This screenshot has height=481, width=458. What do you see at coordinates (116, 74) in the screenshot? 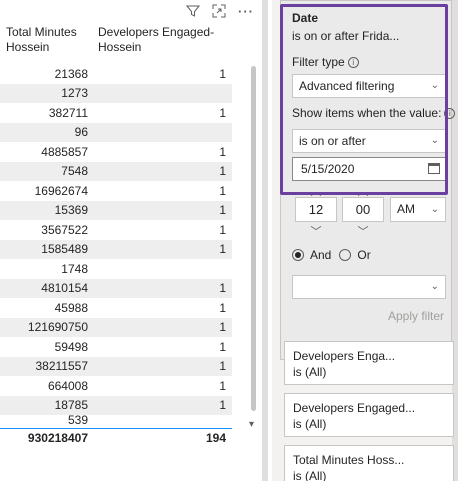
I see `table-row: 21368 1` at bounding box center [116, 74].